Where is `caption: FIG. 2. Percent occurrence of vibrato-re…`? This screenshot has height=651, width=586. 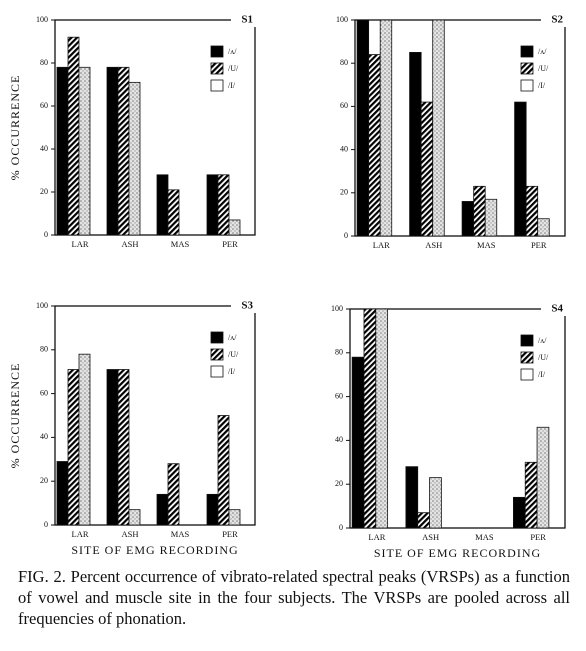
caption: FIG. 2. Percent occurrence of vibrato-re… is located at coordinates (294, 597).